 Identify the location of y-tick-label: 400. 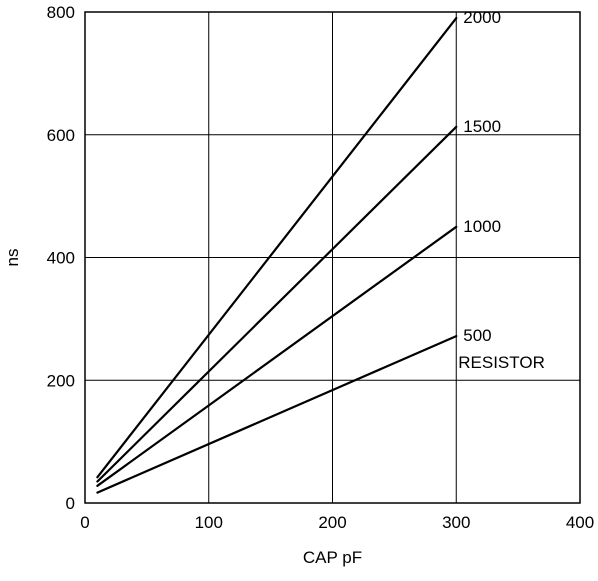
(61, 258).